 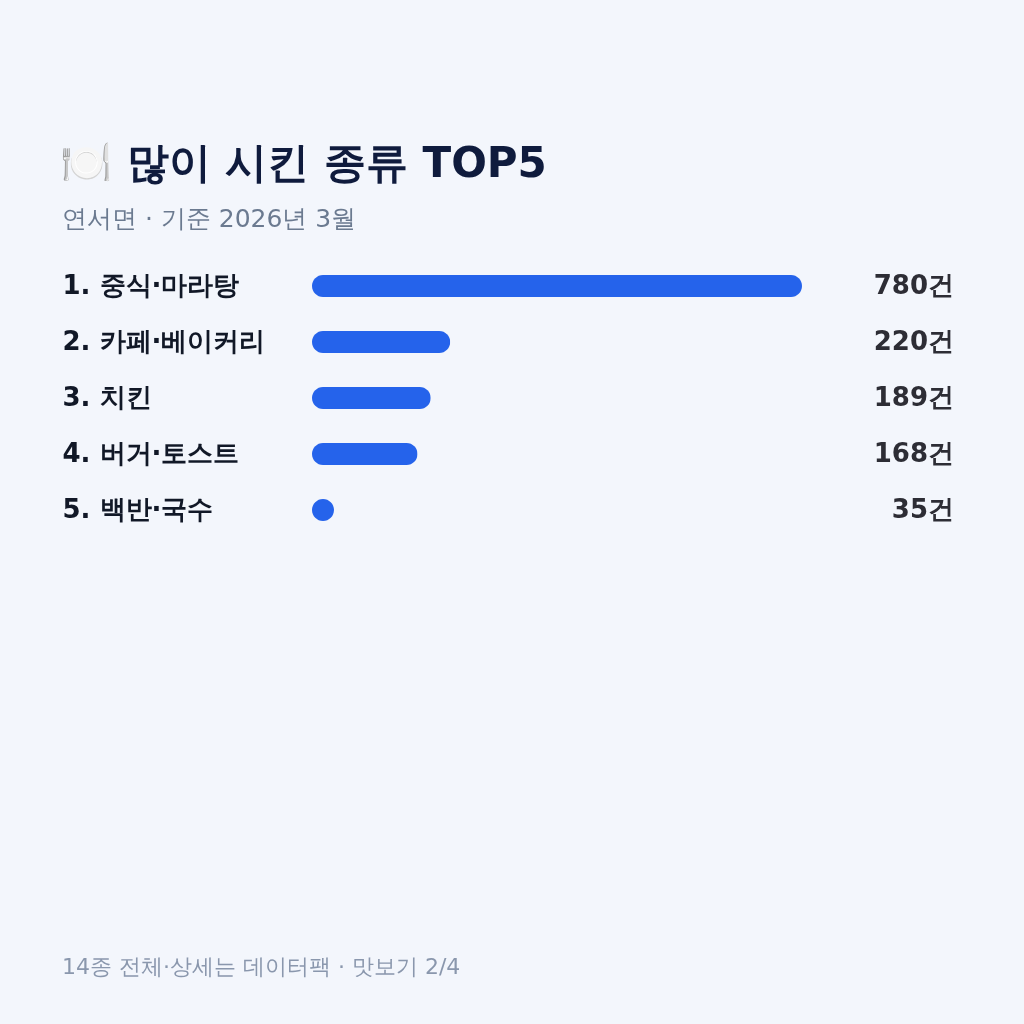 I want to click on y-tick-label: 4. 버거·토스트, so click(x=151, y=453).